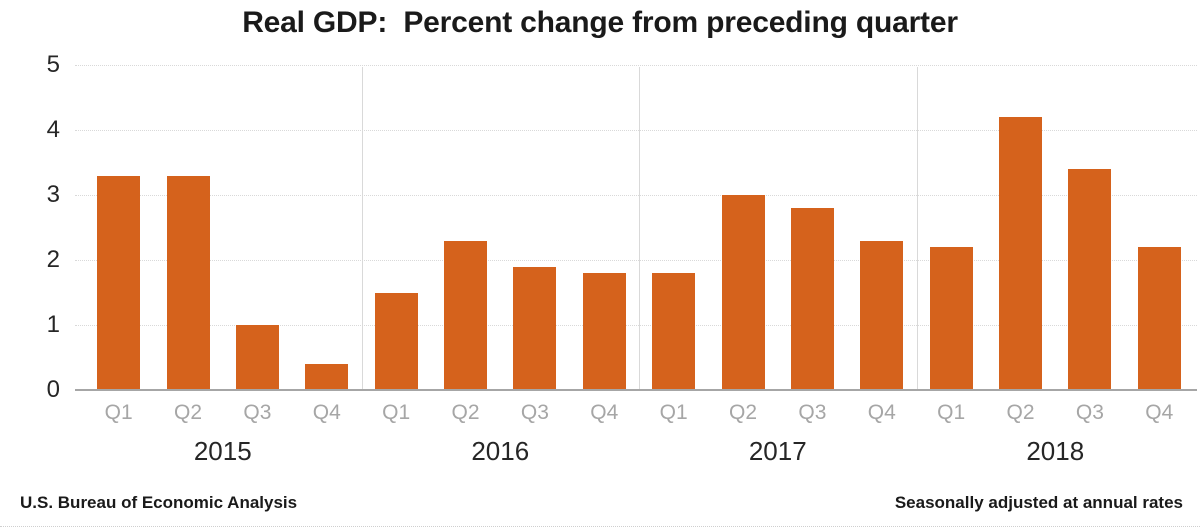 This screenshot has width=1200, height=532. I want to click on bar-slot-2015-Q1, so click(118, 227).